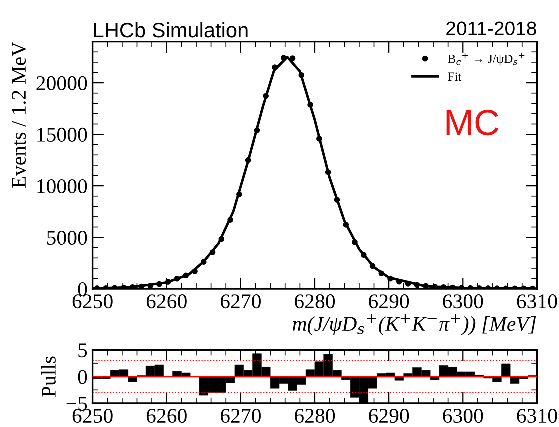 The height and width of the screenshot is (427, 559). I want to click on y-axis-title: Events / 1.2 MeV, so click(19, 115).